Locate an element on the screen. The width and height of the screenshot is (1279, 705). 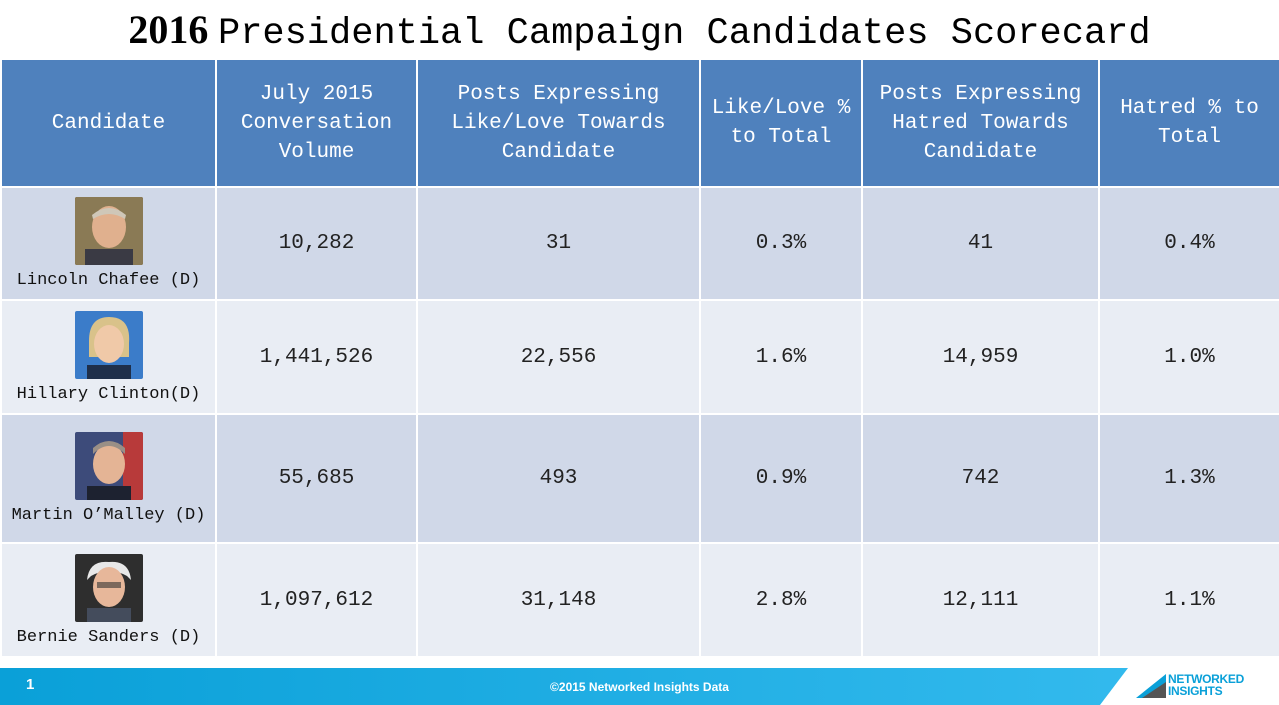
page-number: 1 is located at coordinates (30, 684).